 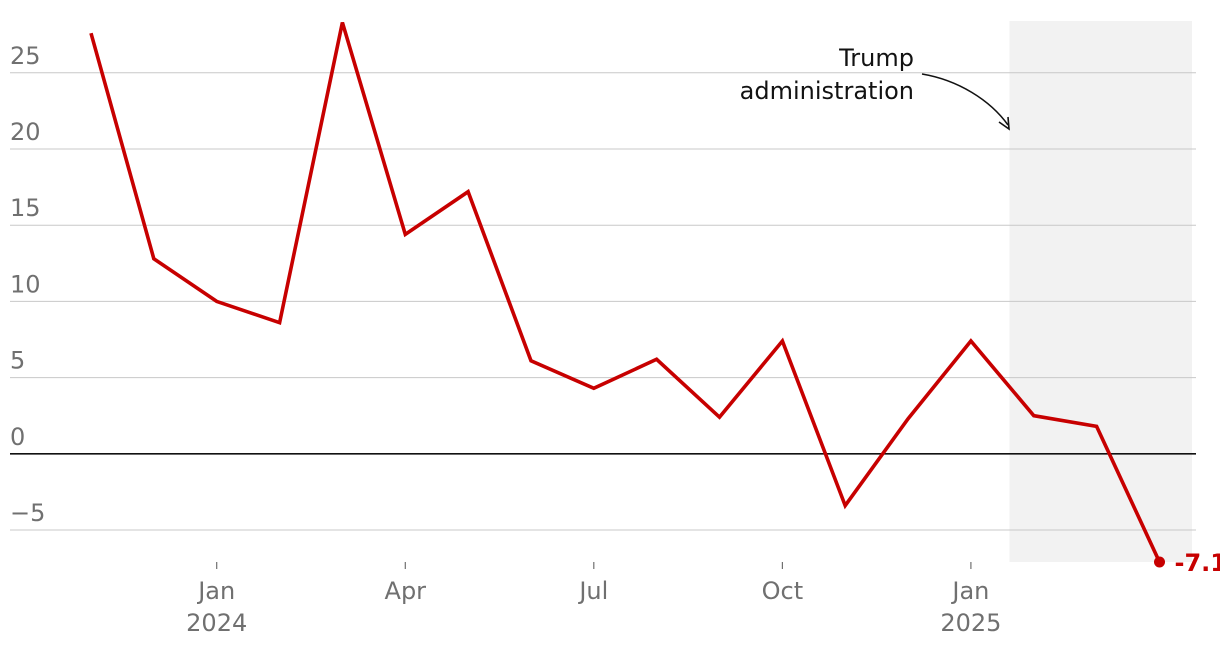 I want to click on y-tick-label: 15, so click(x=25, y=208).